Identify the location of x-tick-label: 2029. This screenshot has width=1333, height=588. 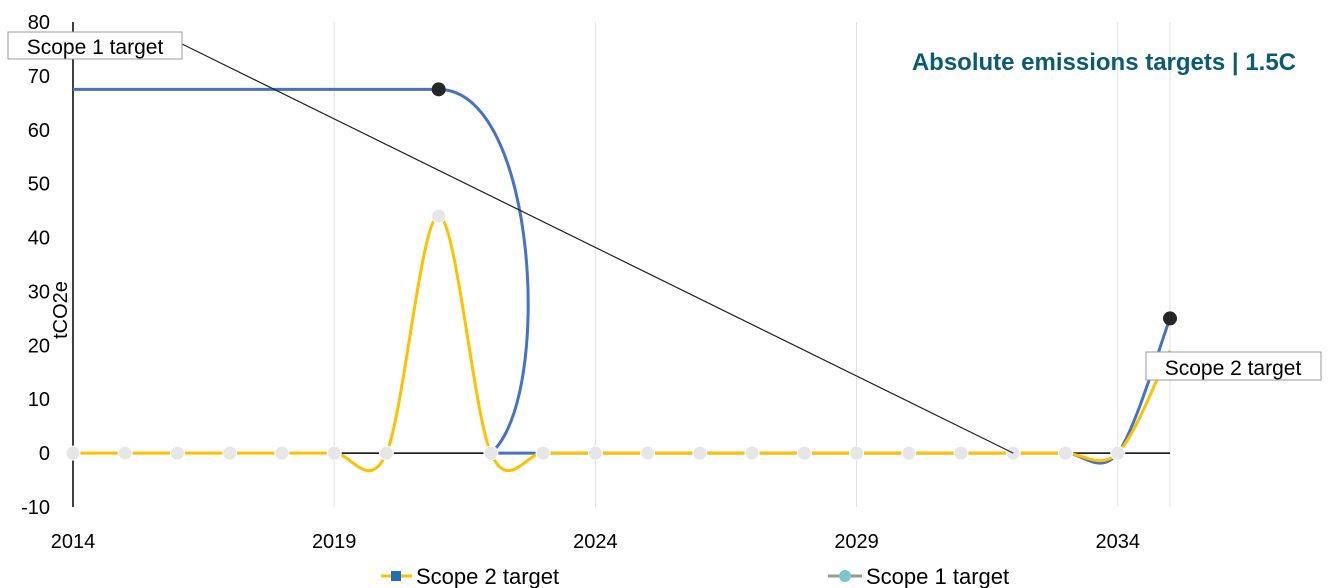
(856, 542).